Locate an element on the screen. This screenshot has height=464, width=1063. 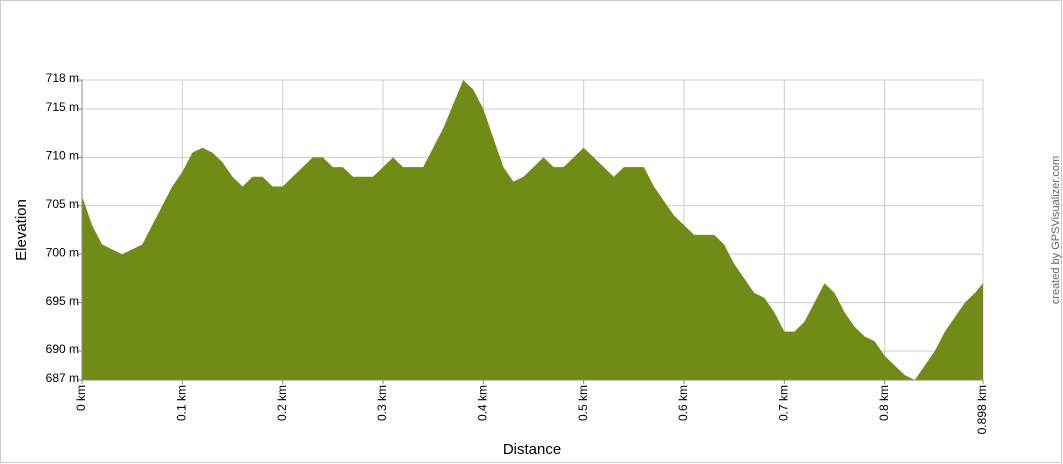
y-tick-label: 715 m is located at coordinates (62, 107).